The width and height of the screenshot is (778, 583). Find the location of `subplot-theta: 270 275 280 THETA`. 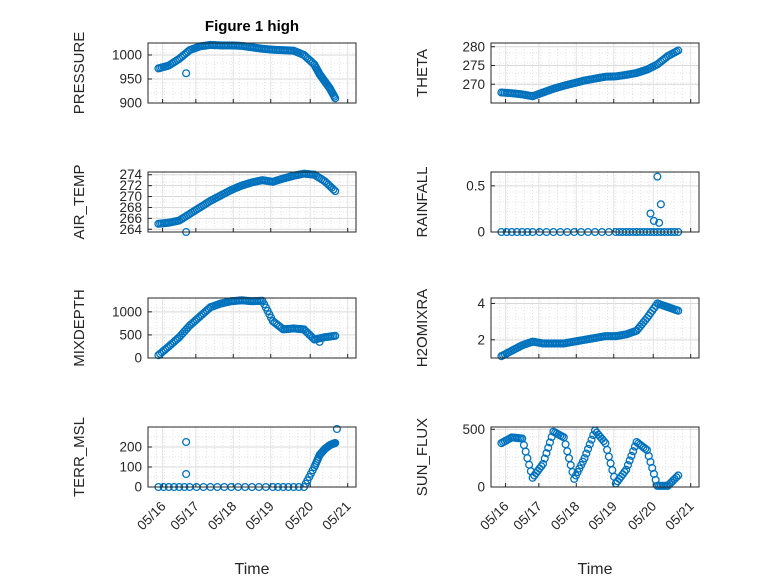

subplot-theta: 270 275 280 THETA is located at coordinates (557, 71).